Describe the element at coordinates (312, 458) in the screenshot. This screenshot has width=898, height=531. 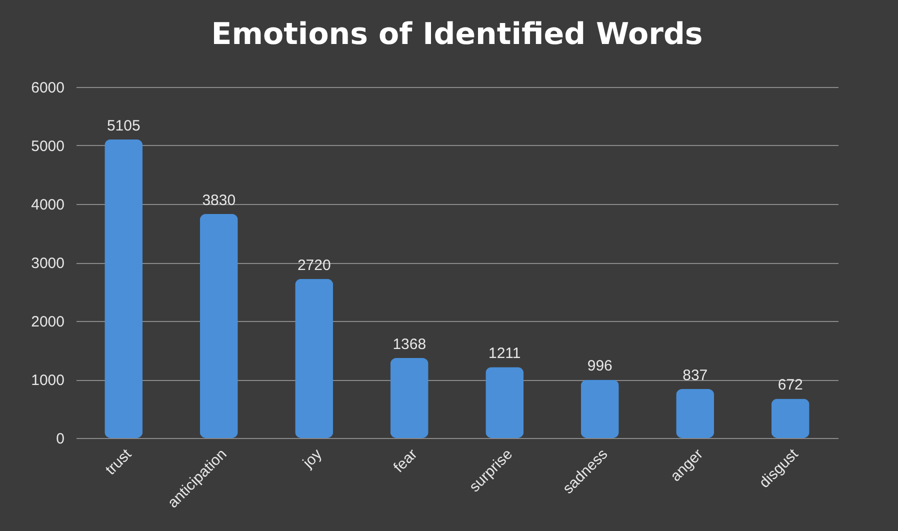
I see `x-tick-label: joy` at that location.